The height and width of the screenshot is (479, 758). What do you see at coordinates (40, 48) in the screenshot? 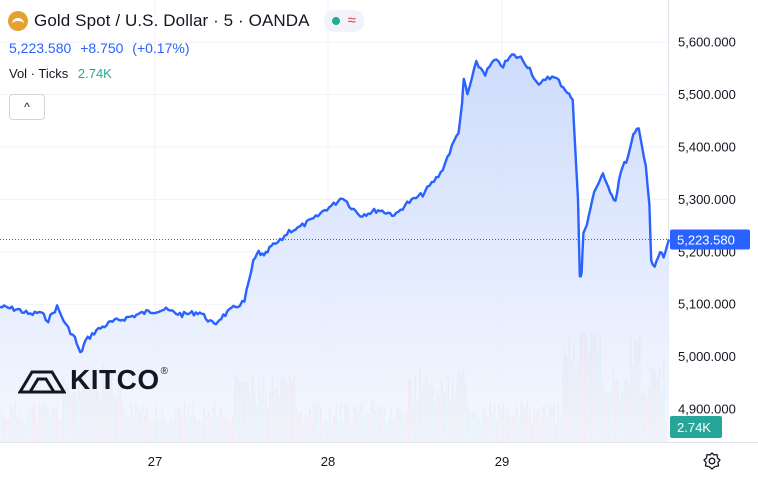
I see `last-price-value: 5,223.580` at bounding box center [40, 48].